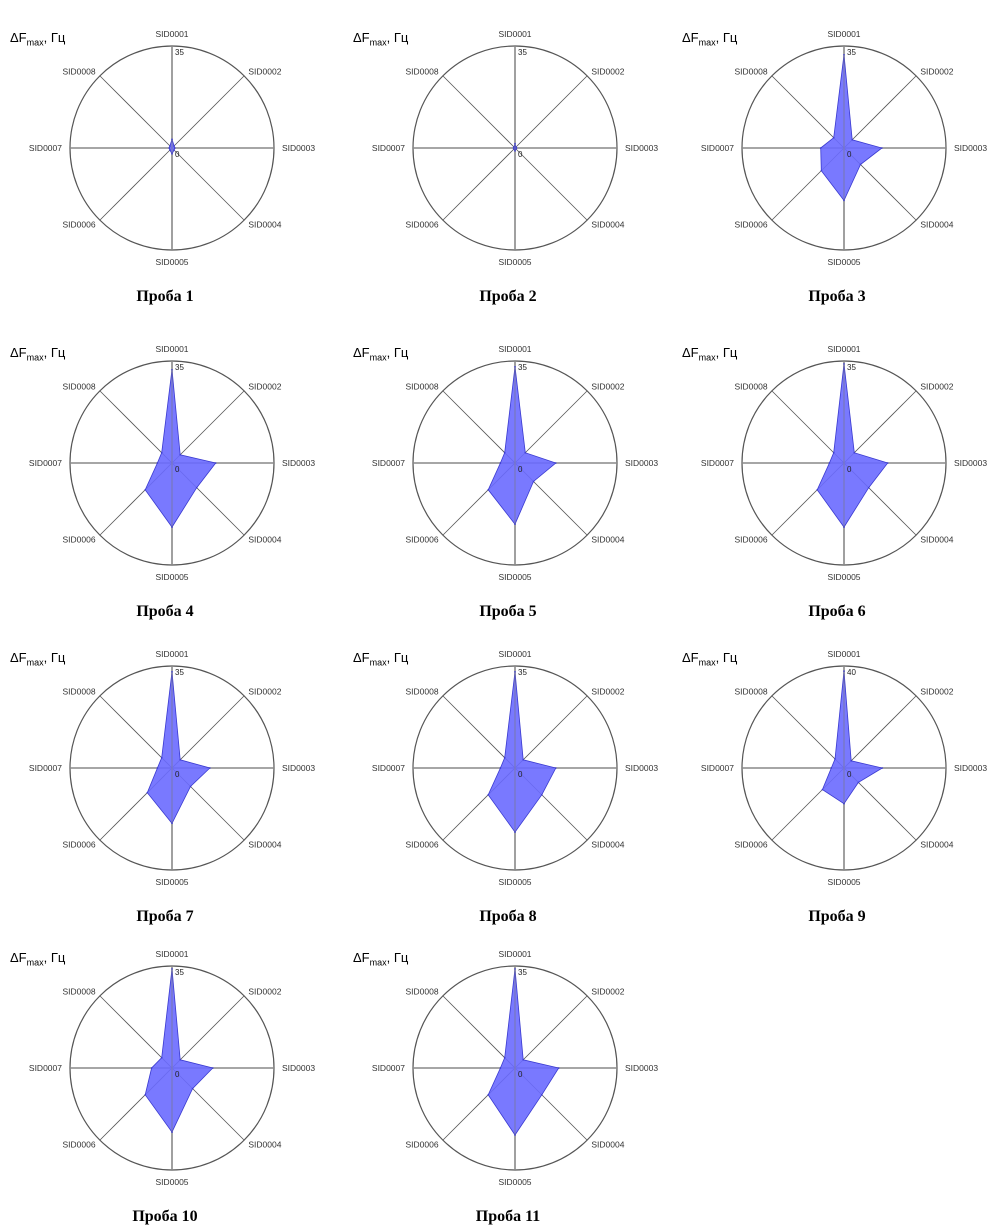 The height and width of the screenshot is (1230, 1002). Describe the element at coordinates (504, 757) in the screenshot. I see `radar-point-sid0008` at that location.